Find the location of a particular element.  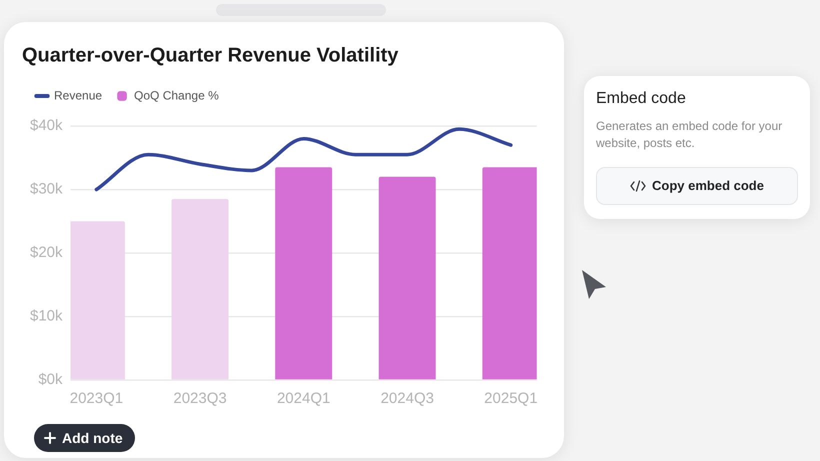

chart-title: Quarter-over-Quarter Revenue Volatility is located at coordinates (211, 55).